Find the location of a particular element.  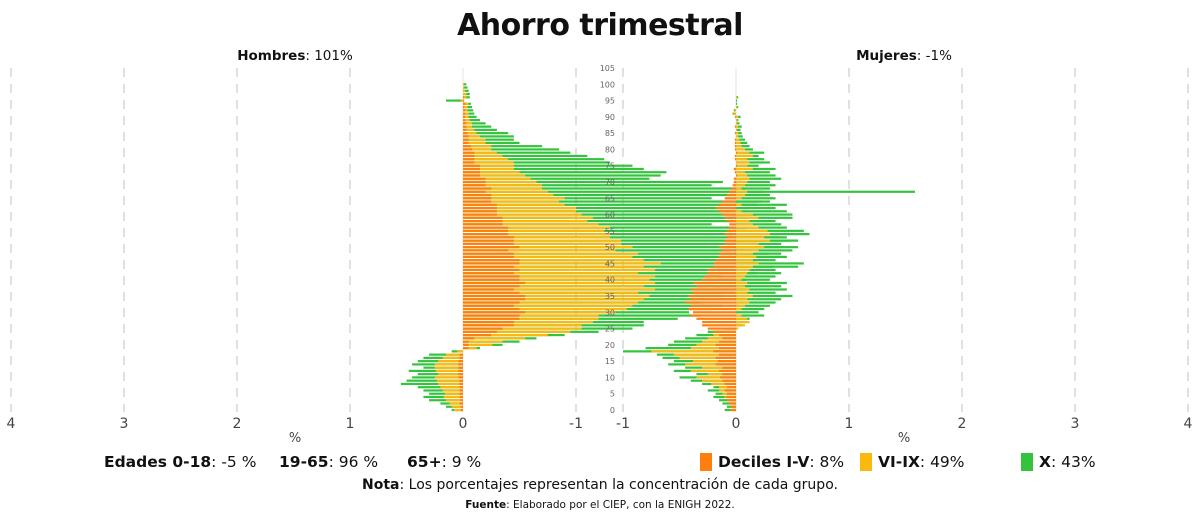

age-group-value: : 9 % is located at coordinates (461, 462).